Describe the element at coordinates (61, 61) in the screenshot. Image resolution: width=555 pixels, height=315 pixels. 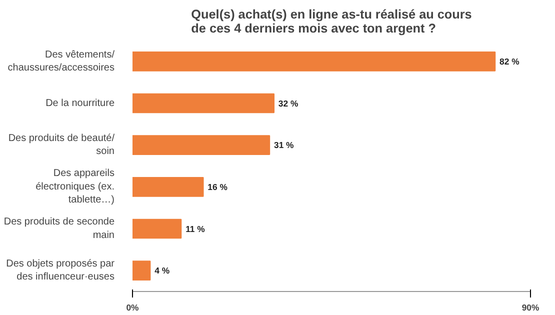
I see `y-tick-label: Des vêtements/chaussures/accessoires` at that location.